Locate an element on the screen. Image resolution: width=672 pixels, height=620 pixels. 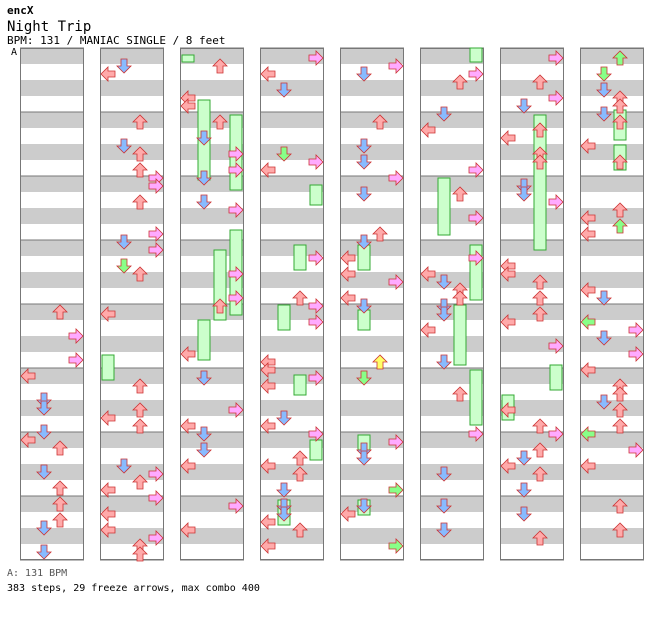
song-title: Night Trip is located at coordinates (49, 27).